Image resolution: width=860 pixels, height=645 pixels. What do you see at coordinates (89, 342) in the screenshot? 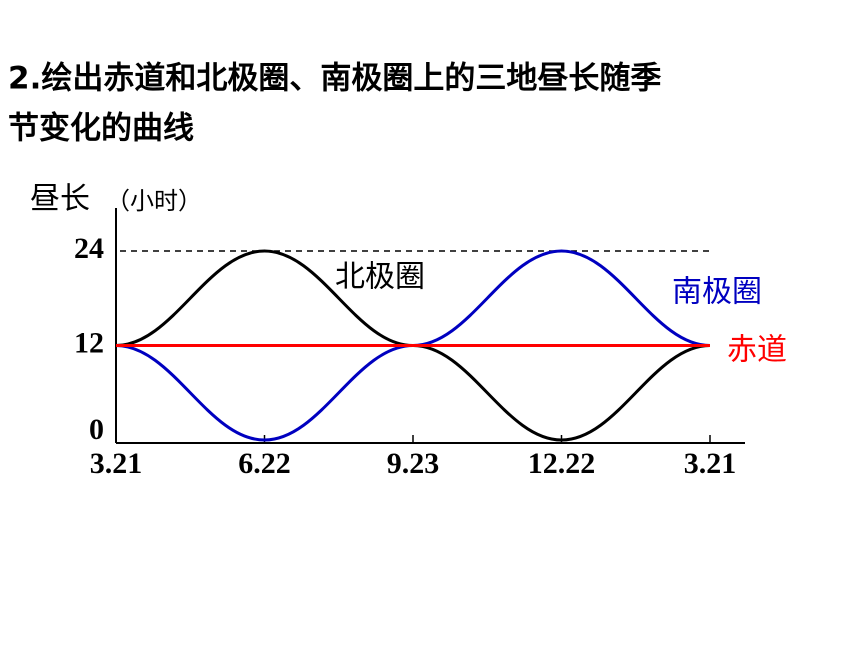
I see `y-tick-label: 12` at bounding box center [89, 342].